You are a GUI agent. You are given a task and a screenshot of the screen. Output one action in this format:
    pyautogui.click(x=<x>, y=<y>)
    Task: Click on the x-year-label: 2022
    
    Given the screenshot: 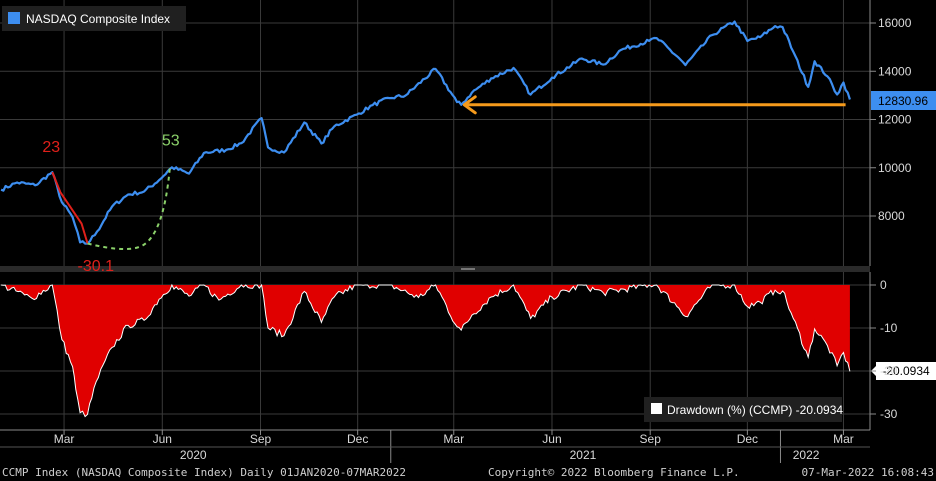 What is the action you would take?
    pyautogui.click(x=806, y=455)
    